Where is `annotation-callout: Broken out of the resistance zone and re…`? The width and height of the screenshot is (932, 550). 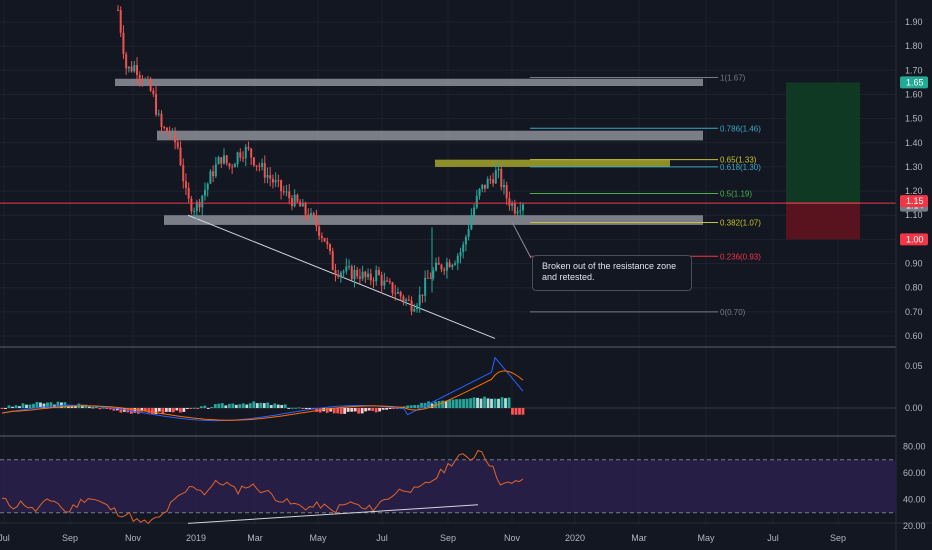 annotation-callout: Broken out of the resistance zone and re… is located at coordinates (612, 273).